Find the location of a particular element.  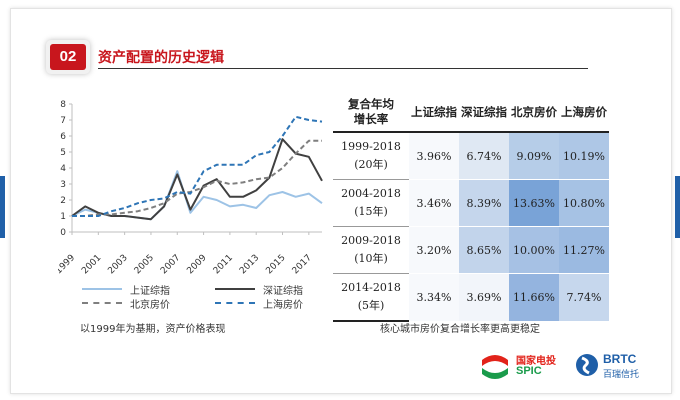

brtc-name-en: BRTC is located at coordinates (620, 359).